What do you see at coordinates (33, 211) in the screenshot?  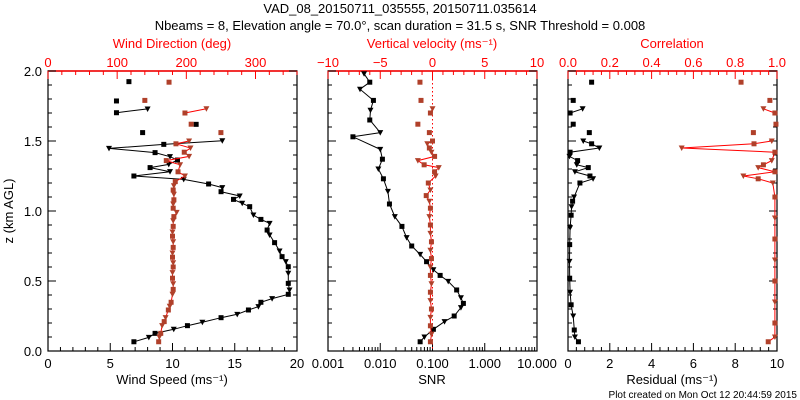 I see `y-tick-label: 1.0` at bounding box center [33, 211].